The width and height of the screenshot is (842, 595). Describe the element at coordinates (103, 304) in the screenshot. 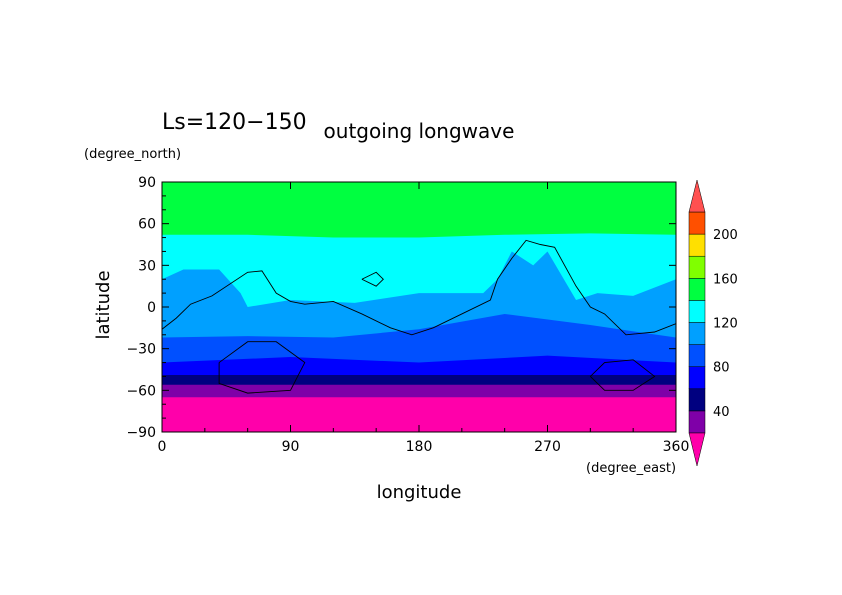

I see `y-axis-label: latitude` at that location.